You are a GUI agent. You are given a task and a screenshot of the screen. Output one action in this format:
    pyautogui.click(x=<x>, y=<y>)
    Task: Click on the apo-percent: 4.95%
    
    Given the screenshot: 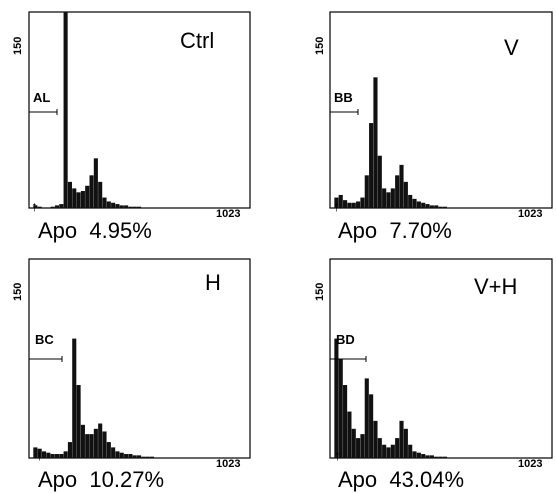 What is the action you would take?
    pyautogui.click(x=120, y=230)
    